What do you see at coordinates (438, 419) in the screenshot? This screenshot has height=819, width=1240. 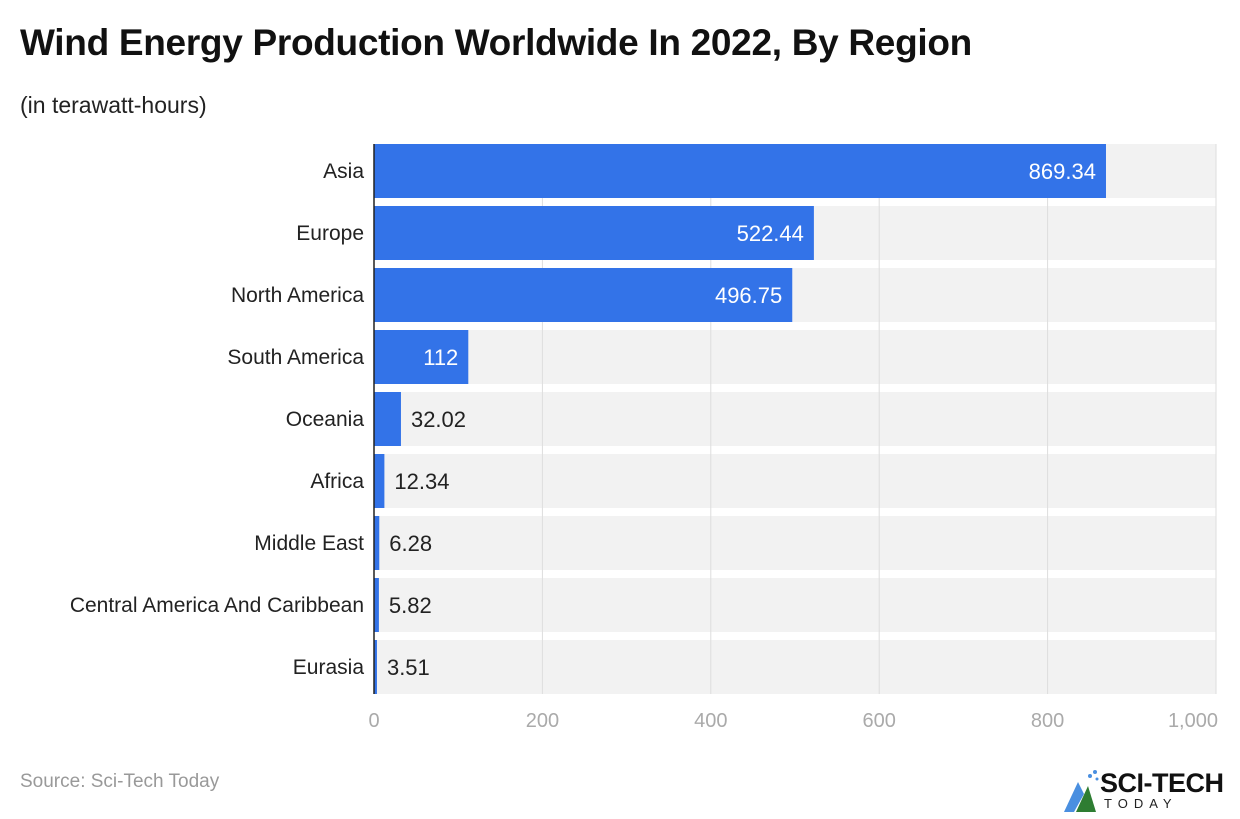 I see `value-label: 32.02` at bounding box center [438, 419].